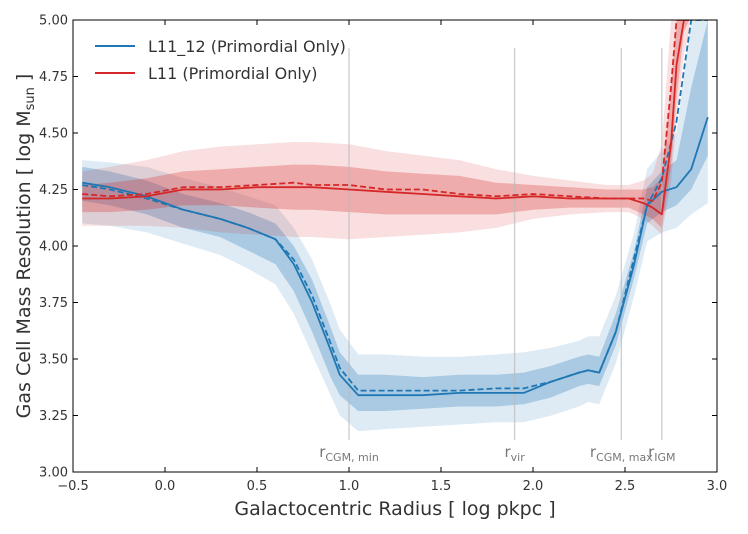 This screenshot has height=534, width=748. I want to click on y-tick-label-1: 3.25, so click(53, 416).